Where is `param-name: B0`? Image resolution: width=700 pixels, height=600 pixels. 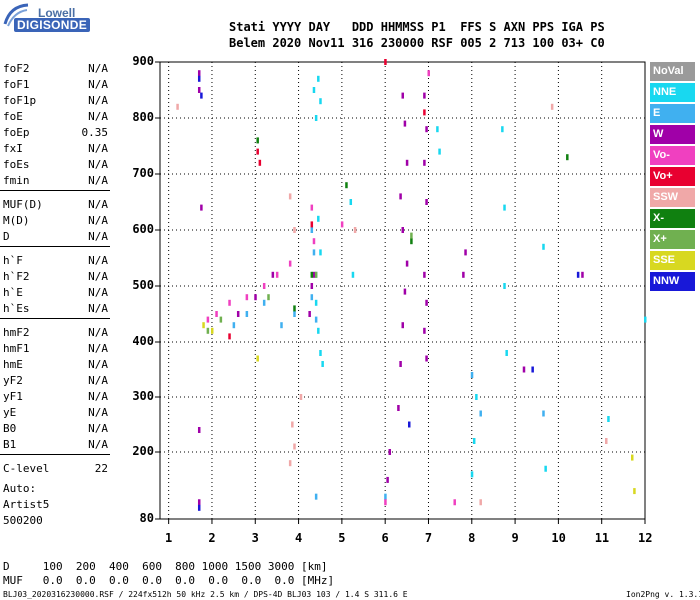
param-name: B0 is located at coordinates (10, 428).